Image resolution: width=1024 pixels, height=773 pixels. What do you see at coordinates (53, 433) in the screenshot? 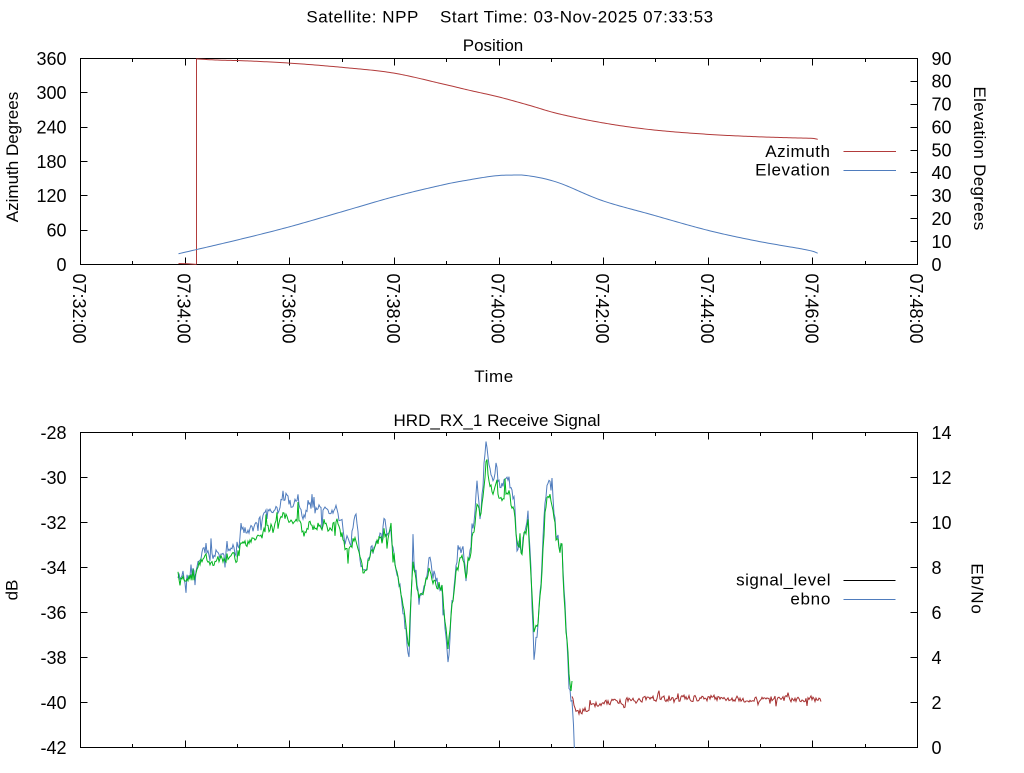
I see `svg-text: -28` at bounding box center [53, 433].